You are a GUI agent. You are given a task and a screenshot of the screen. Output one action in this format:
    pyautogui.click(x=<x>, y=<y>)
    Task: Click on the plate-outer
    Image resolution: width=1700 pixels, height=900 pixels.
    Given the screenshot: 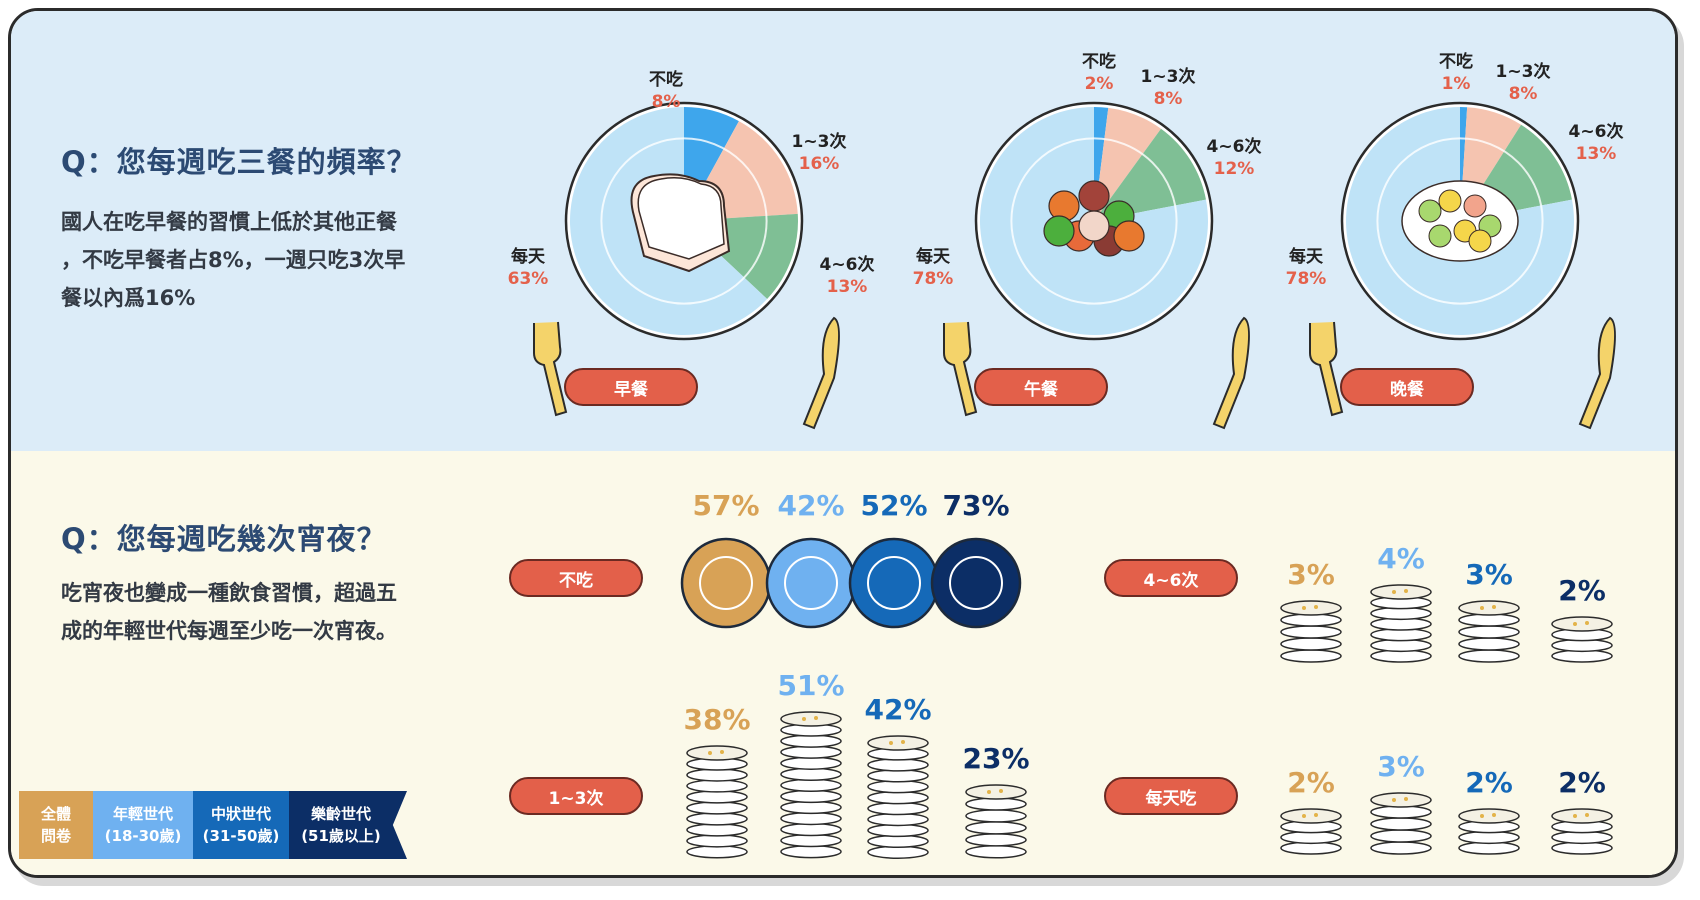 What is the action you would take?
    pyautogui.click(x=726, y=583)
    